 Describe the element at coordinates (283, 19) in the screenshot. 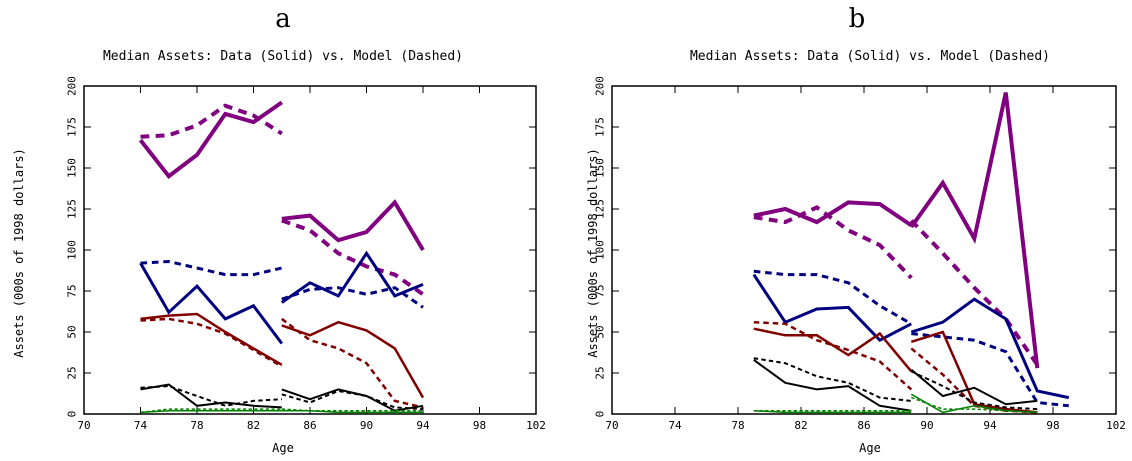

I see `panel-letter: a` at that location.